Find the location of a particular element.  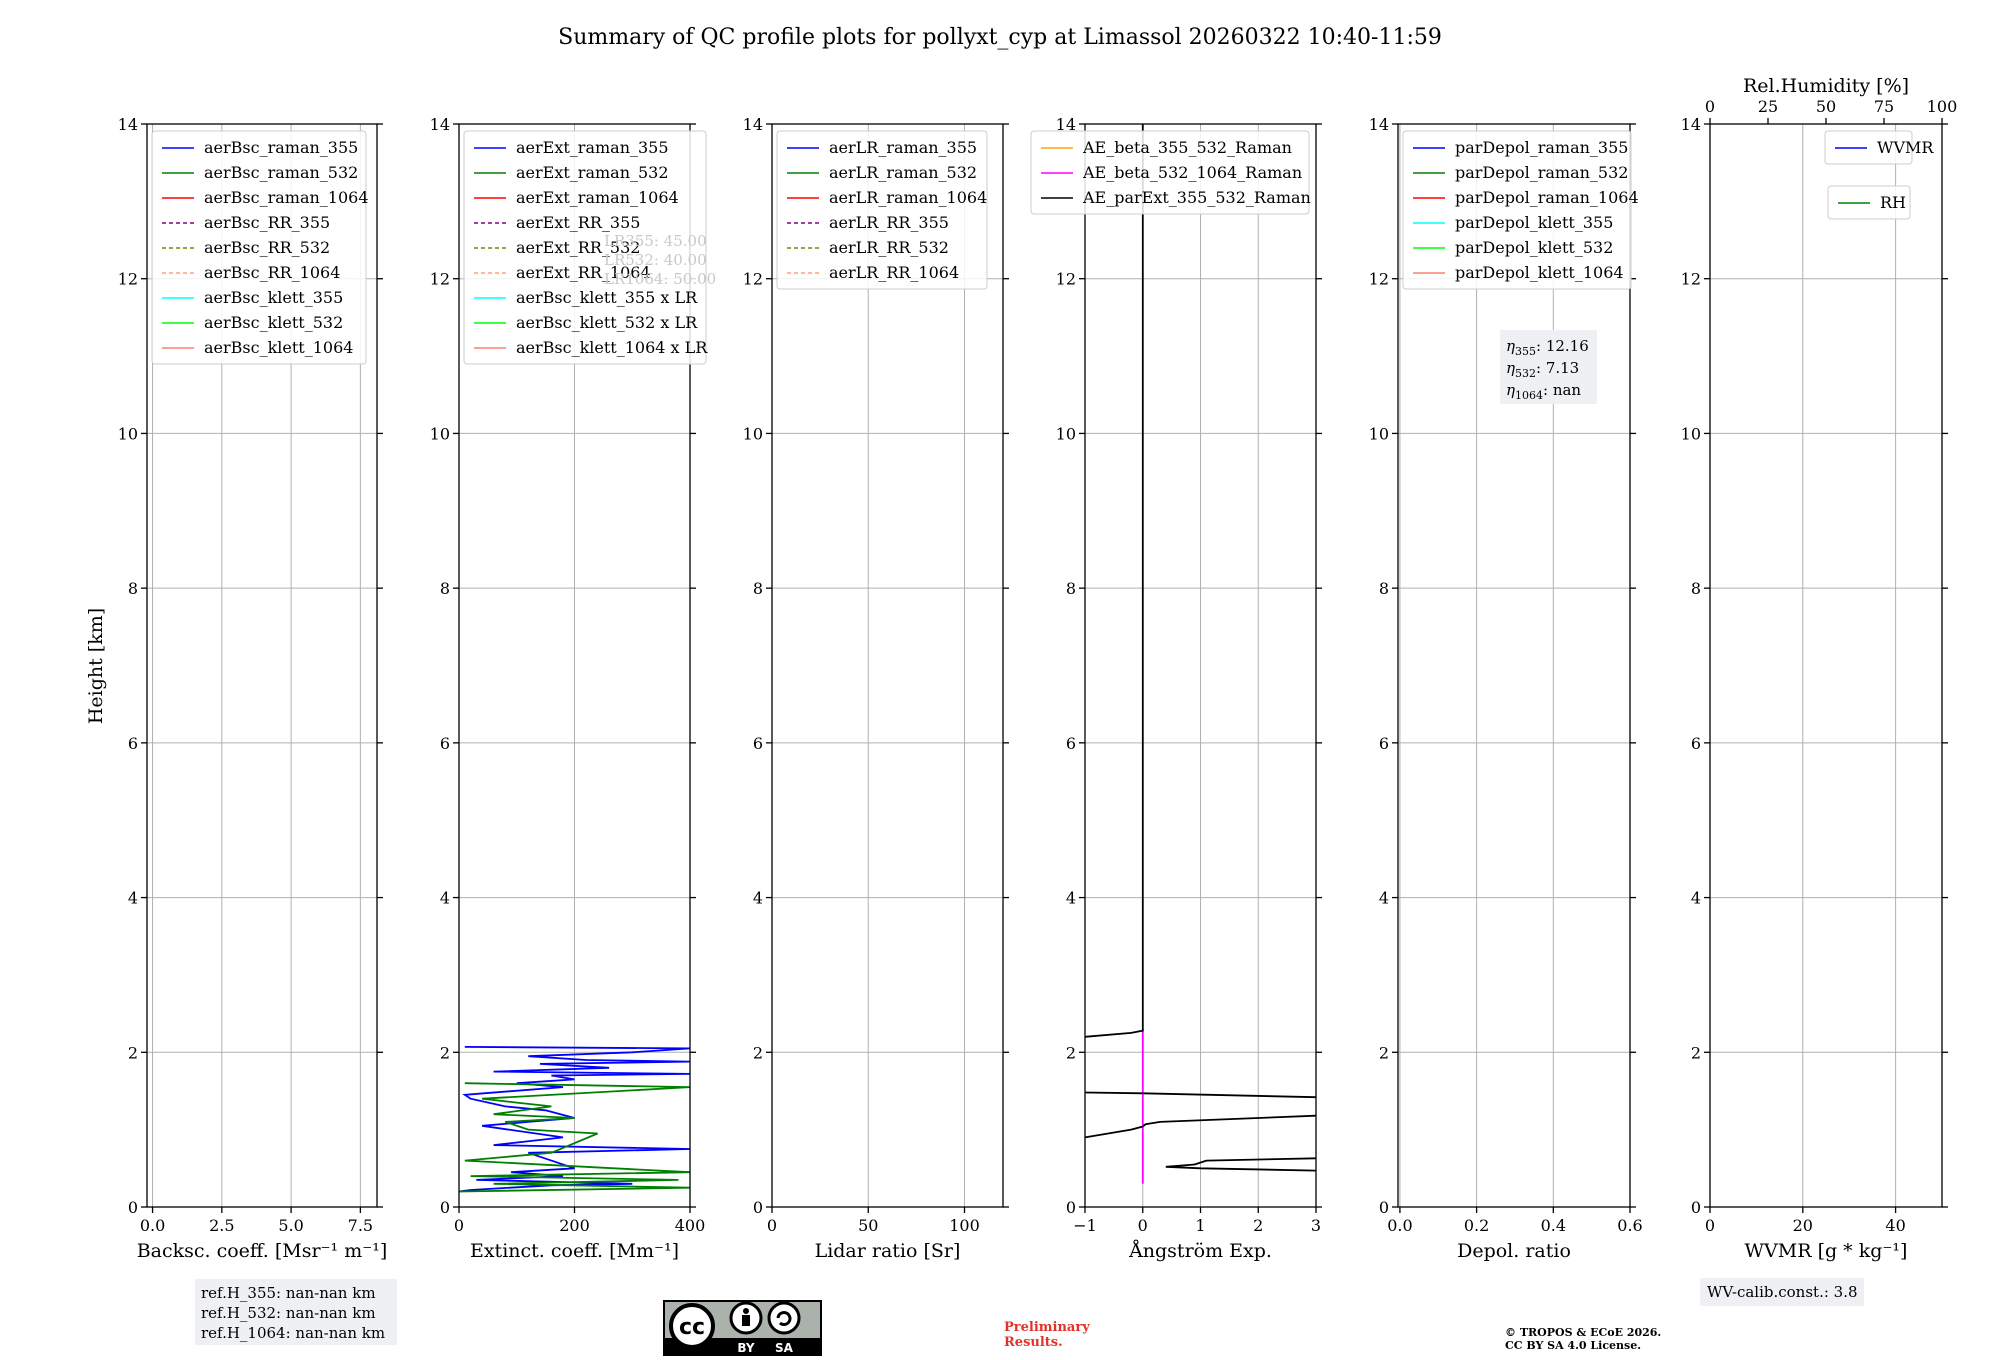

x-tick-label: 2.5 is located at coordinates (221, 1225).